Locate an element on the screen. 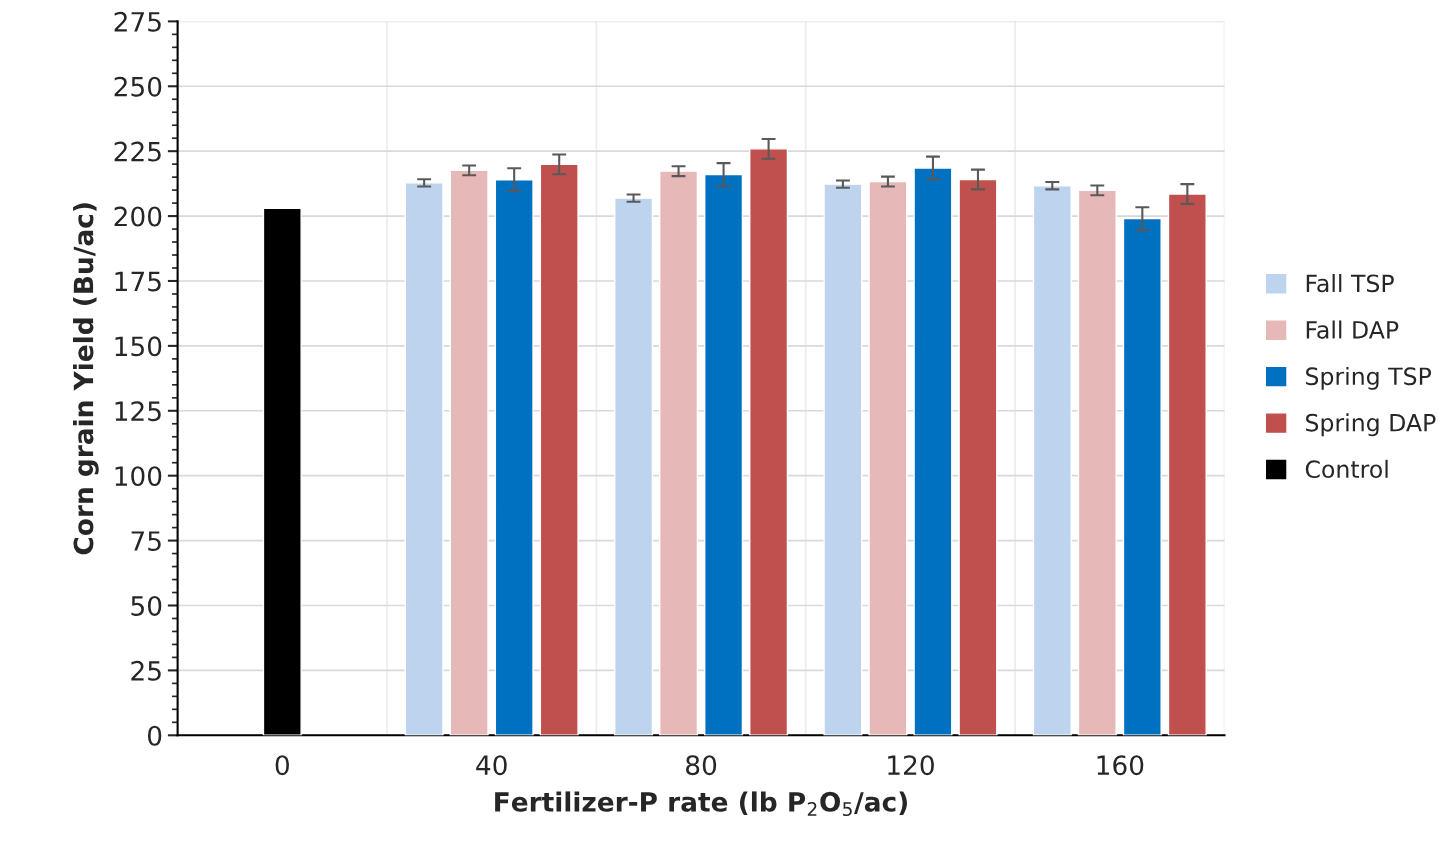  legend-label: Spring DAP is located at coordinates (1371, 425).